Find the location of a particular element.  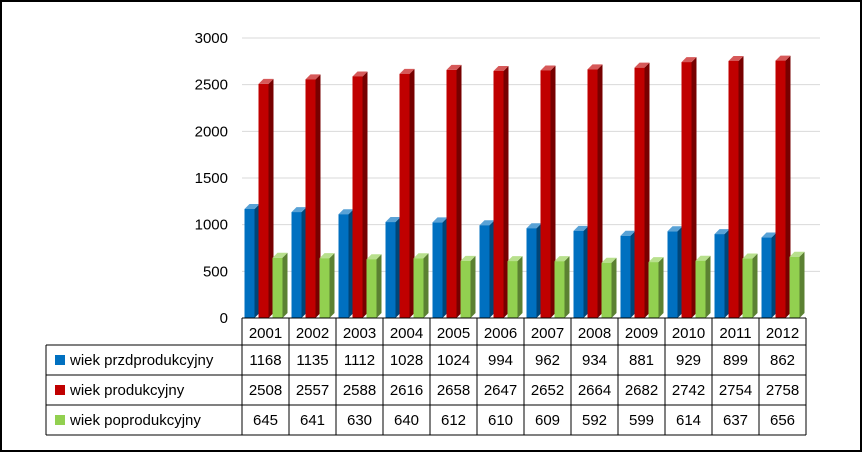

data-label: 609 is located at coordinates (547, 420).